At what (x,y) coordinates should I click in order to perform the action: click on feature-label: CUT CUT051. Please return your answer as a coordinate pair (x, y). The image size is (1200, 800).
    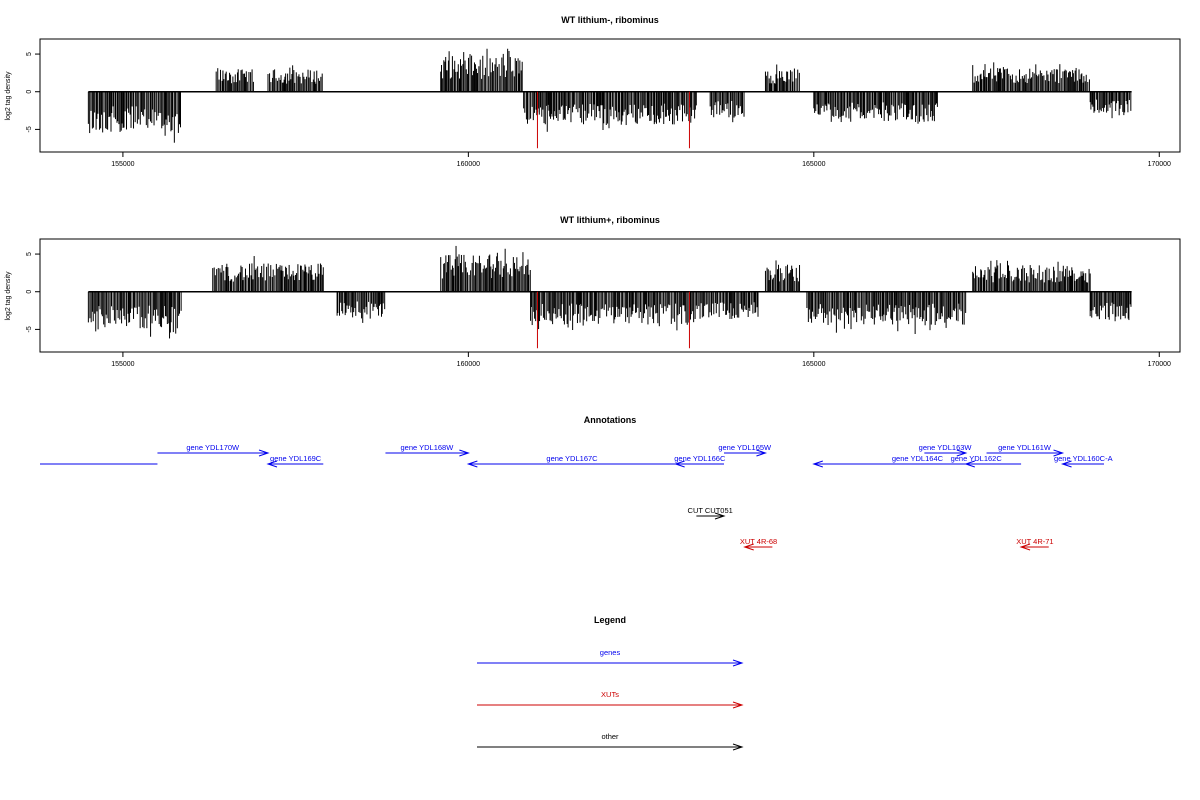
    Looking at the image, I should click on (710, 510).